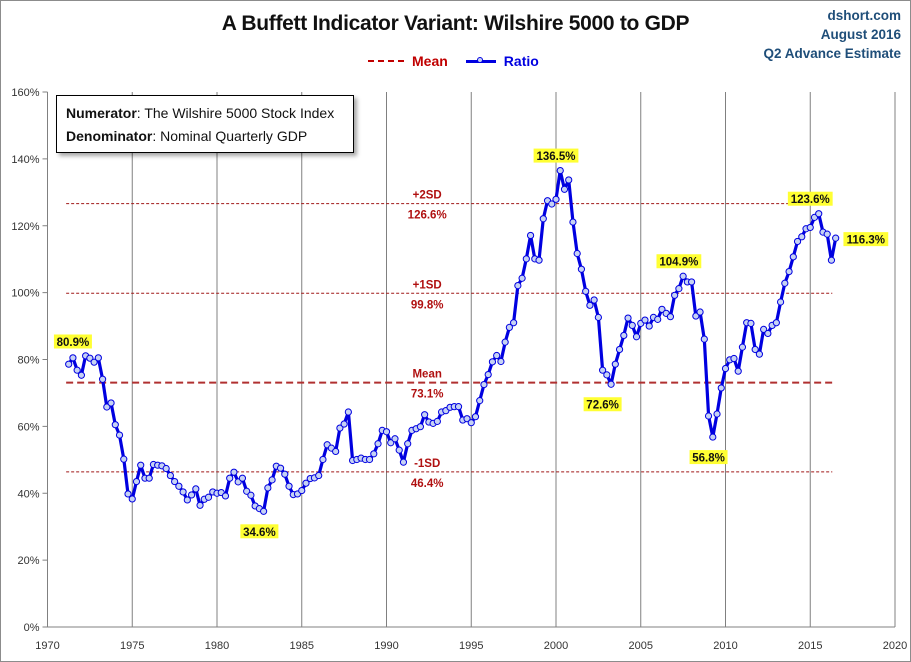 The width and height of the screenshot is (911, 662). What do you see at coordinates (25, 227) in the screenshot?
I see `y-tick-label: 120%` at bounding box center [25, 227].